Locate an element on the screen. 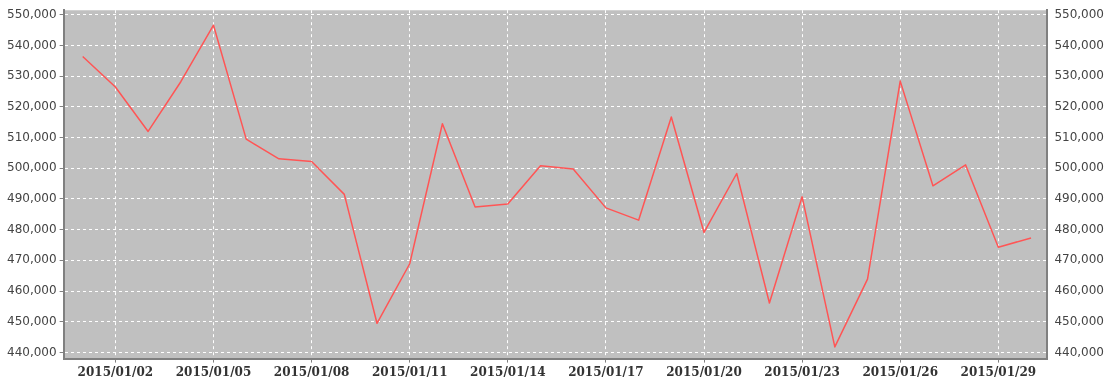 The image size is (1111, 387). y2-tick-label: 470,000 is located at coordinates (1079, 259).